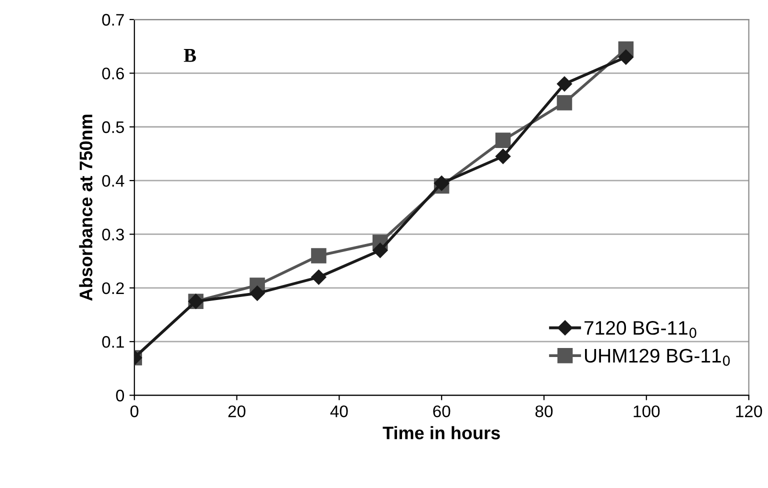 This screenshot has width=768, height=488. Describe the element at coordinates (113, 74) in the screenshot. I see `y-tick-label: 0.6` at that location.